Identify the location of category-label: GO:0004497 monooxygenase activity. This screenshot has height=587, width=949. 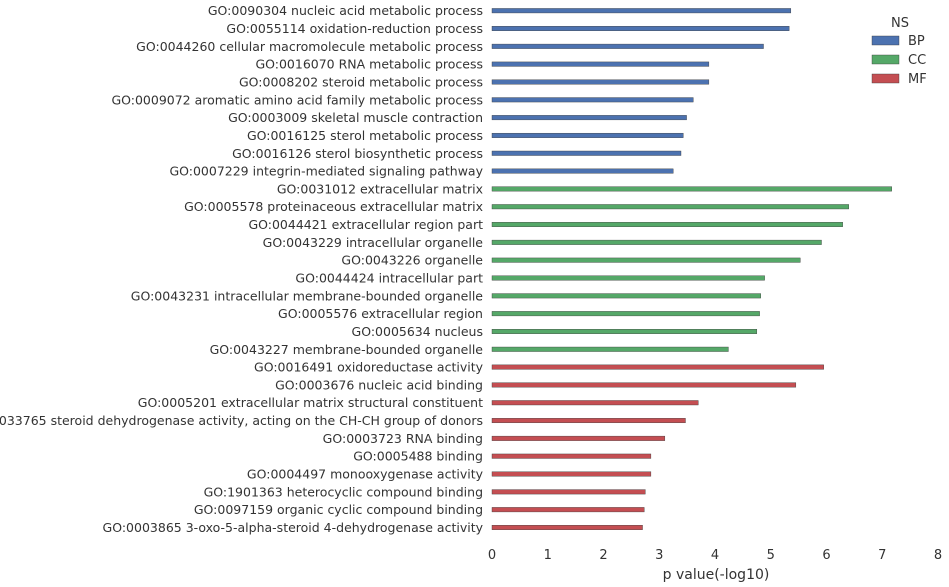
(365, 474).